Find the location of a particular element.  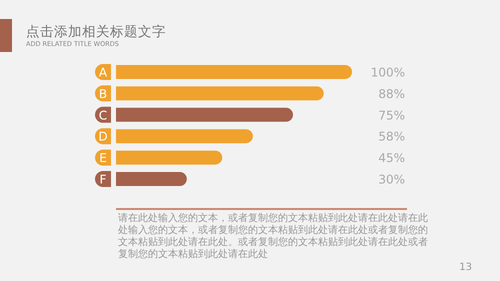

data-label: 88% is located at coordinates (391, 93).